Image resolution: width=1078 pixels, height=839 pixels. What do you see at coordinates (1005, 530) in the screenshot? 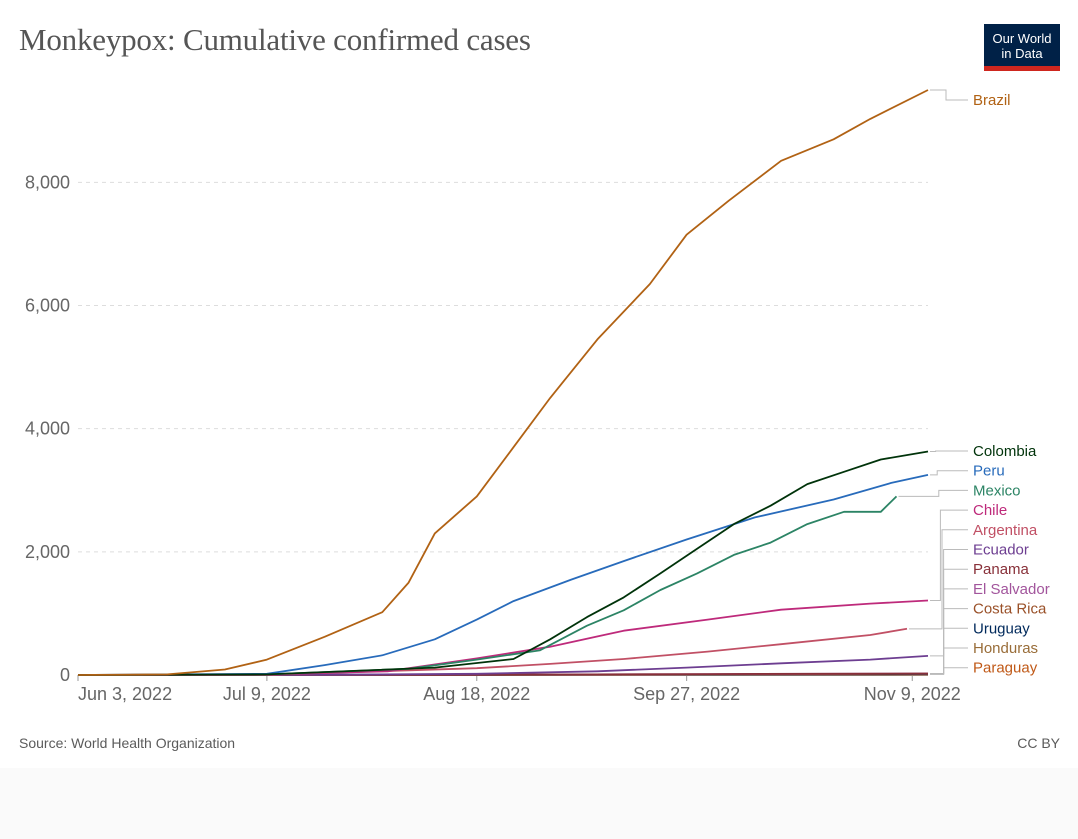
I see `series-label-argentina: Argentina` at bounding box center [1005, 530].